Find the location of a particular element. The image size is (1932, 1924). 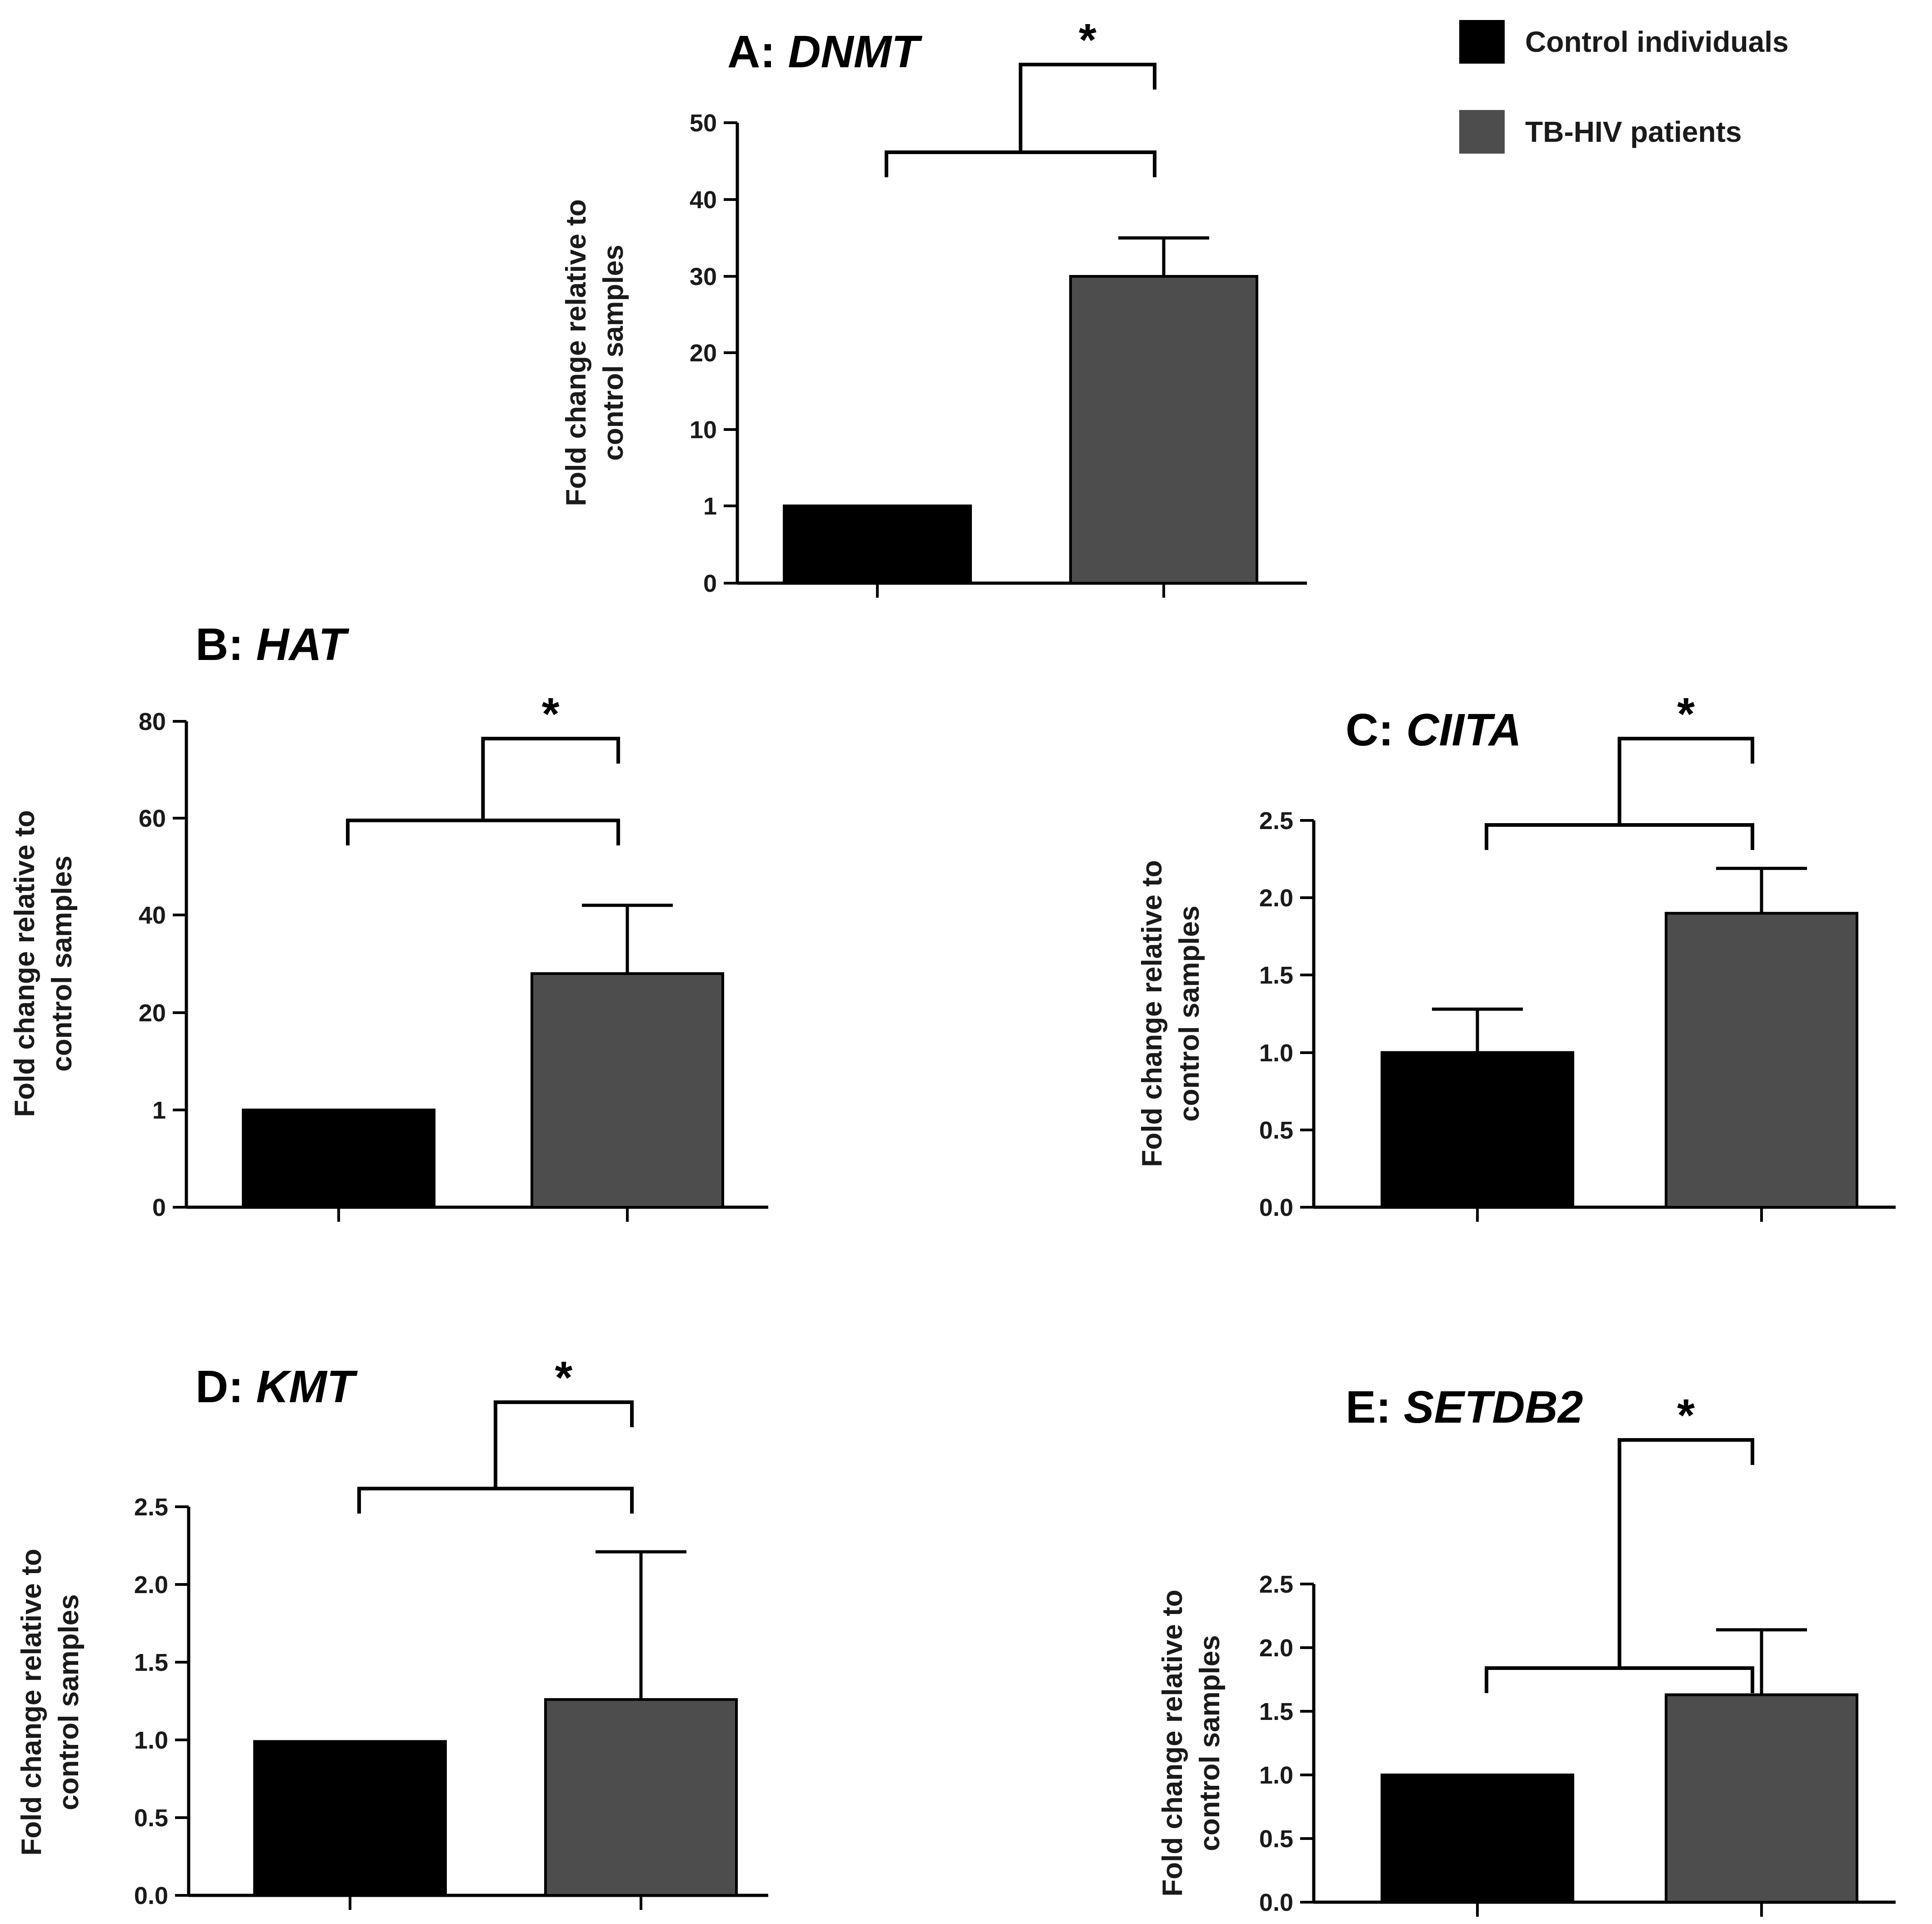

panel-b-title: B: HAT is located at coordinates (272, 644).